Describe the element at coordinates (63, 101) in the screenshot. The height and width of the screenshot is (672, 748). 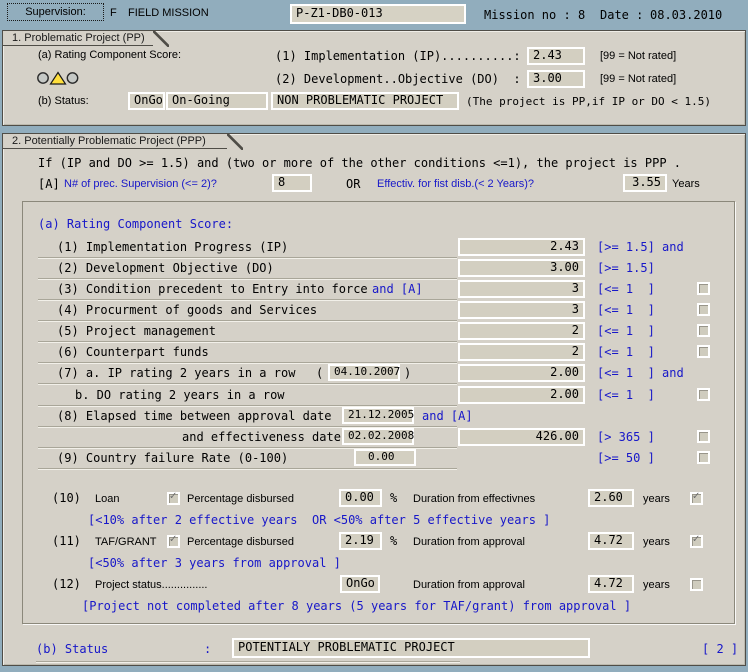
I see `status-label-s1: (b) Status:` at that location.